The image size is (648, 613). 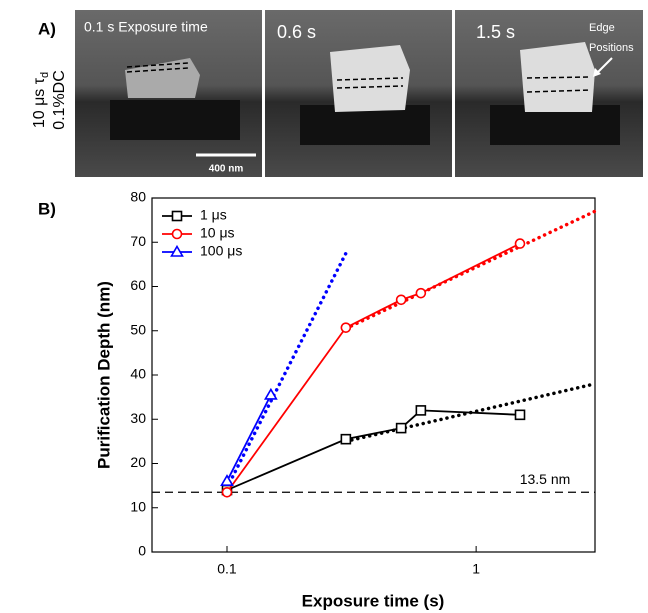 What do you see at coordinates (358, 93) in the screenshot?
I see `sem-image: 0.6 s` at bounding box center [358, 93].